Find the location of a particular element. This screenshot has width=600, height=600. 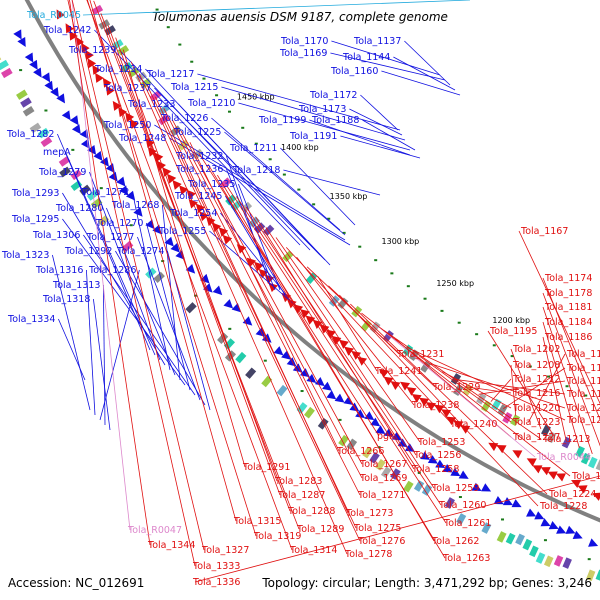

gene-label: Tola_1212 is located at coordinates (536, 379).